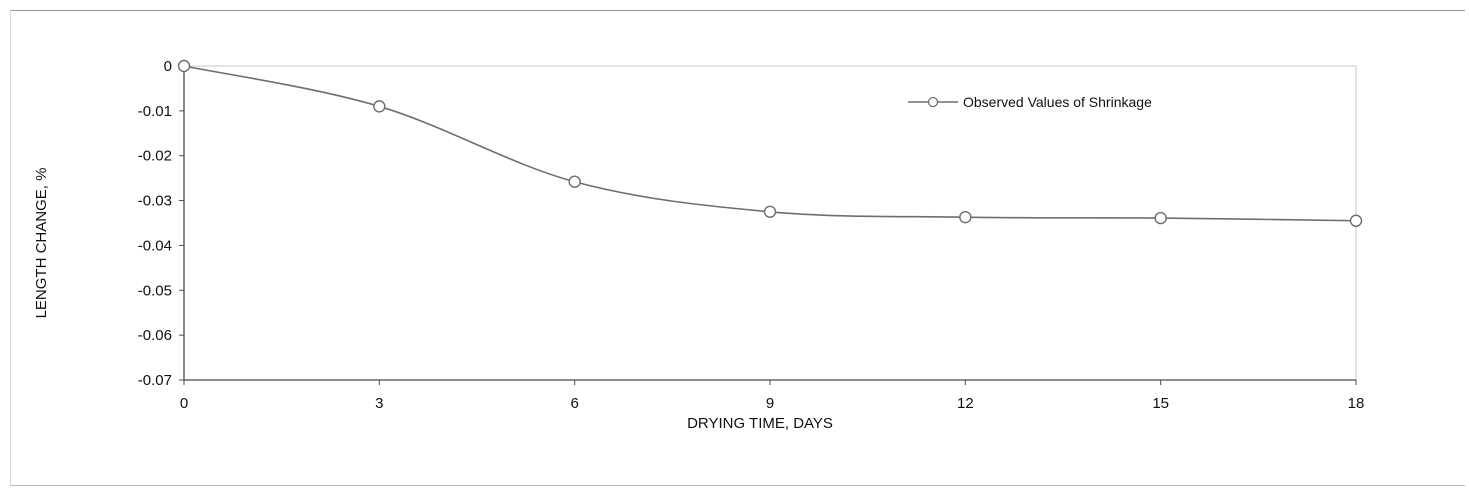  What do you see at coordinates (155, 380) in the screenshot?
I see `y-tick-label: -0.07` at bounding box center [155, 380].